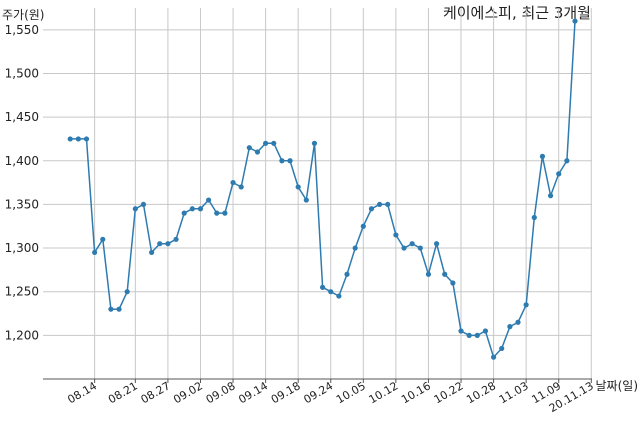 Image resolution: width=640 pixels, height=423 pixels. Describe the element at coordinates (617, 386) in the screenshot. I see `x-axis-label: 날짜(일)` at that location.